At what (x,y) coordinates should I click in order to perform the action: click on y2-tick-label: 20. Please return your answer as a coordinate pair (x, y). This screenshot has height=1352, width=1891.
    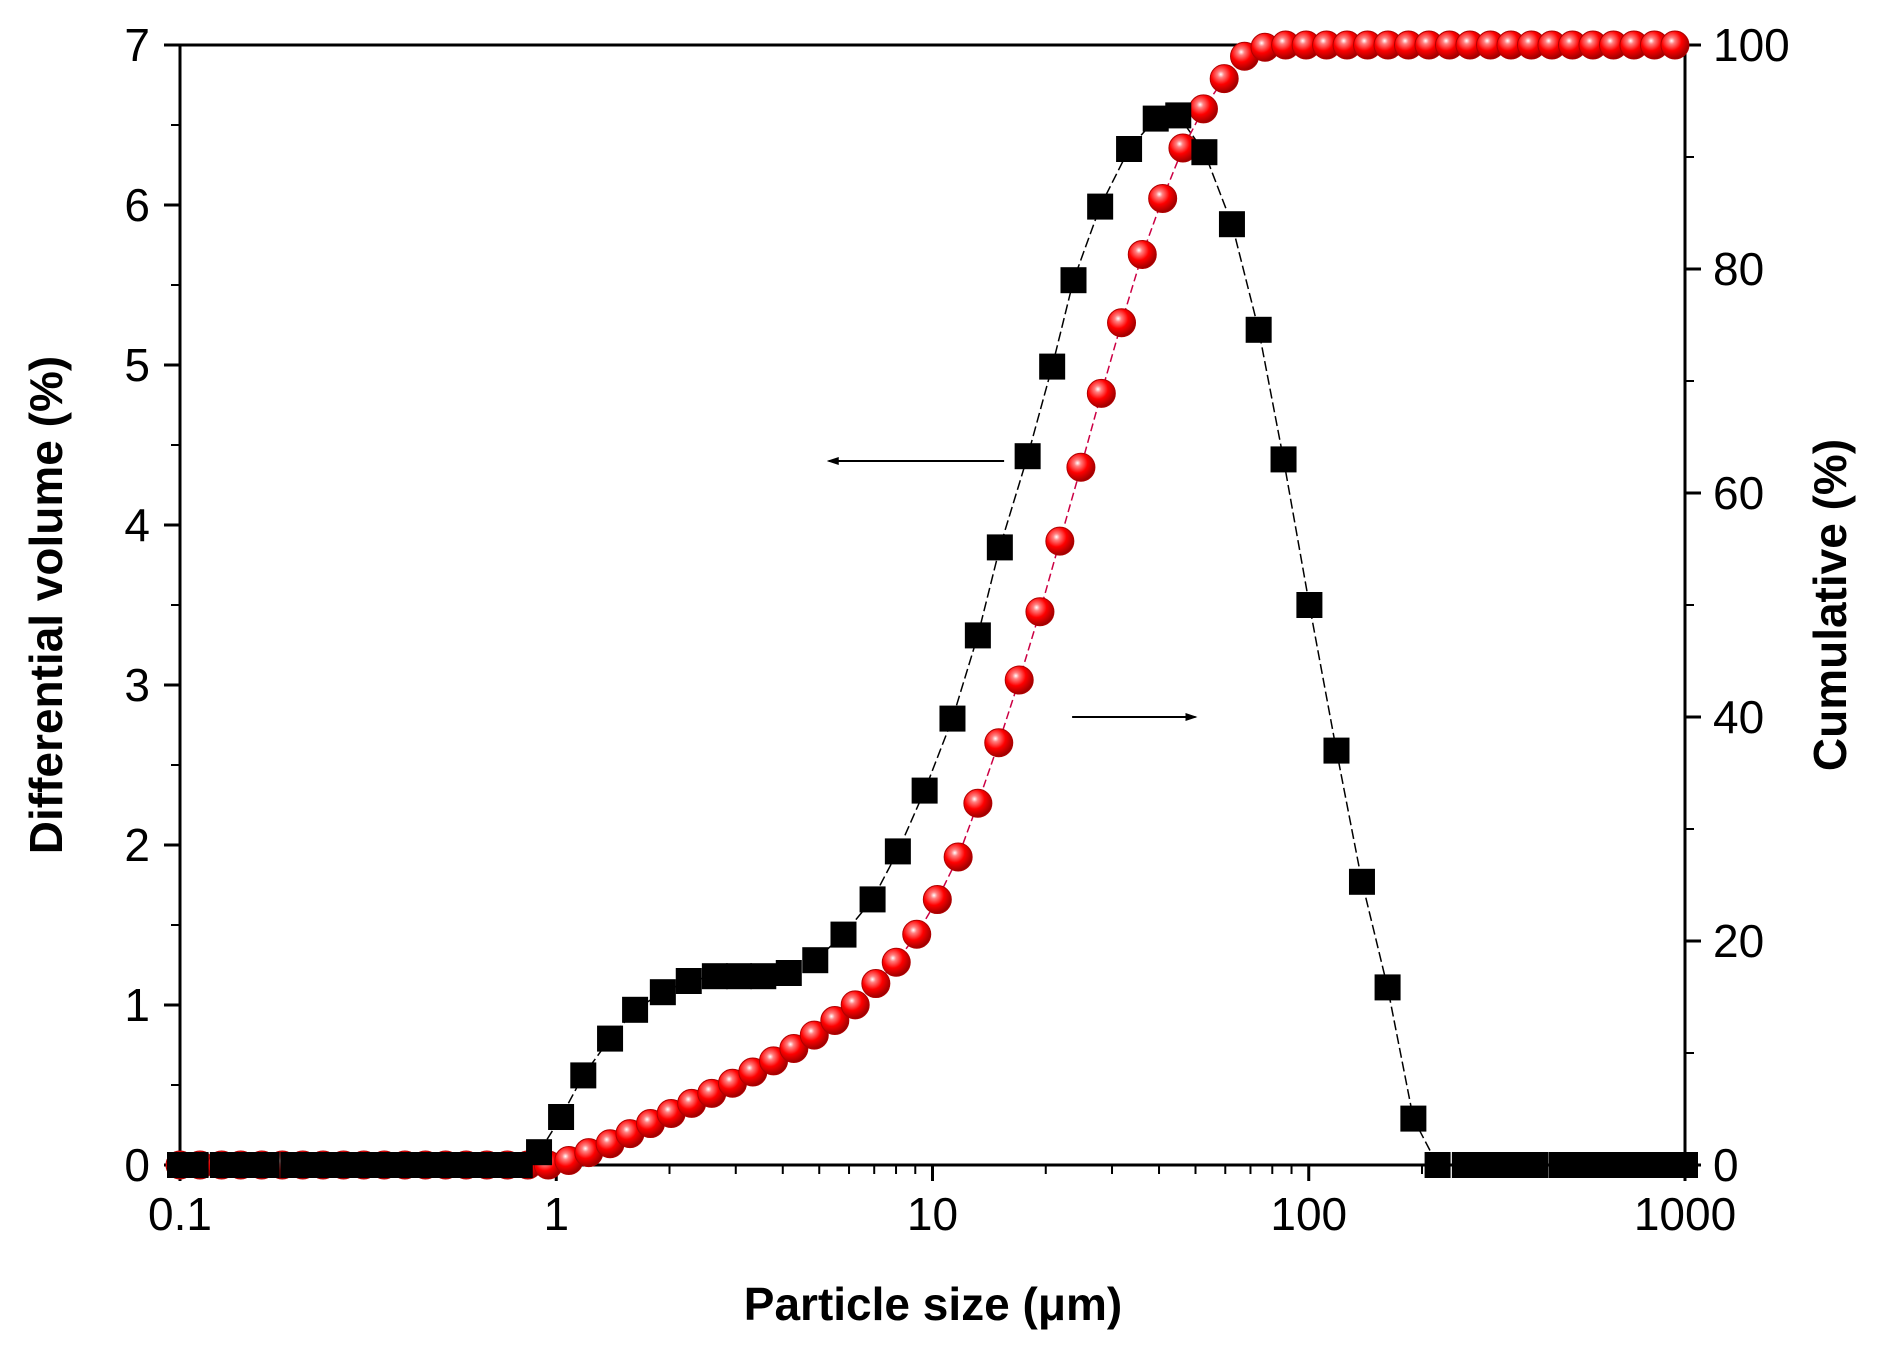
    Looking at the image, I should click on (1738, 941).